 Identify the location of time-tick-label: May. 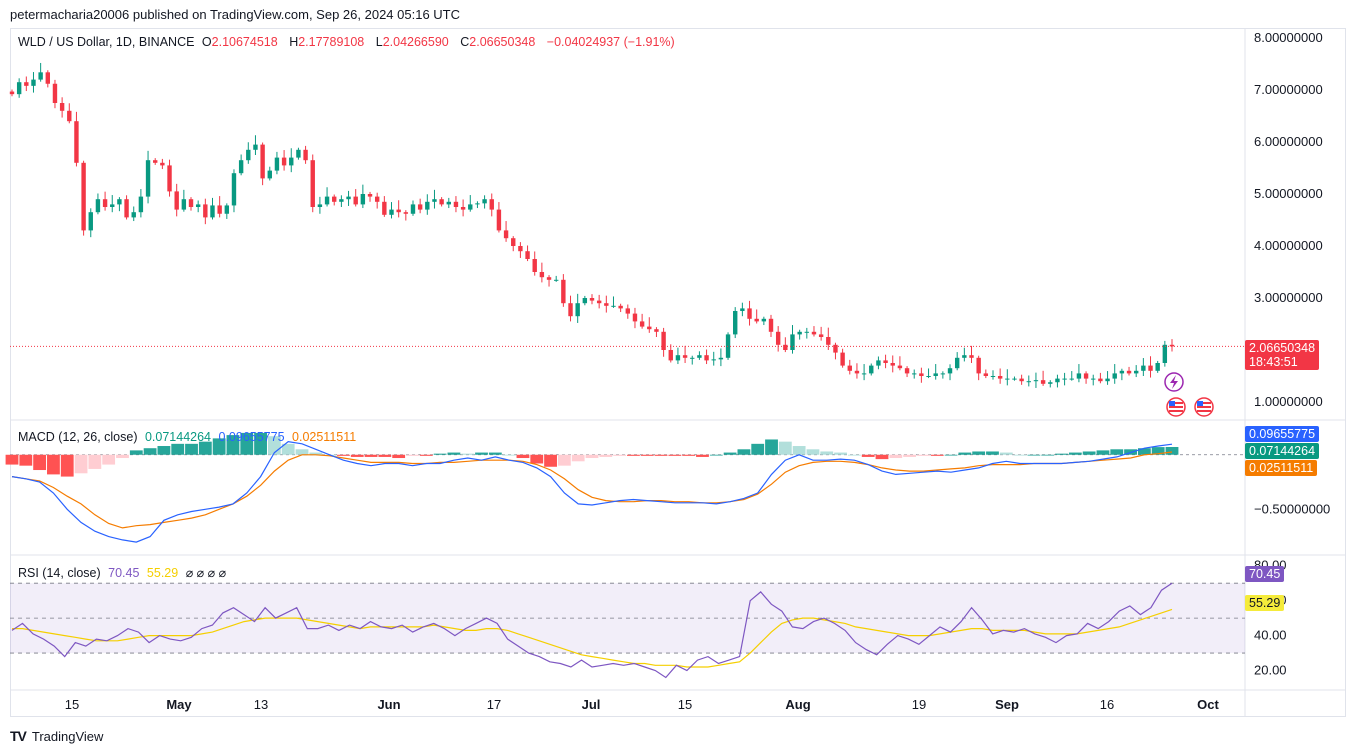
(179, 704).